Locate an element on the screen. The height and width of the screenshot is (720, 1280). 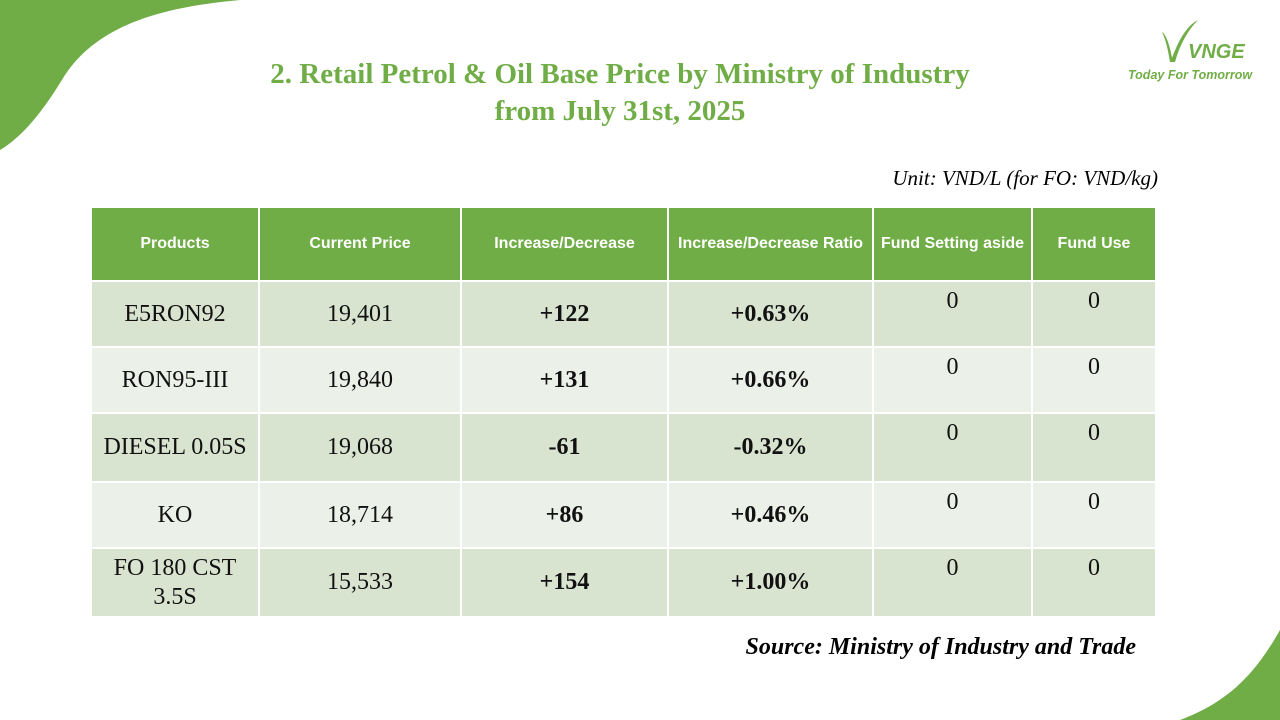
price-change: +131 is located at coordinates (564, 380).